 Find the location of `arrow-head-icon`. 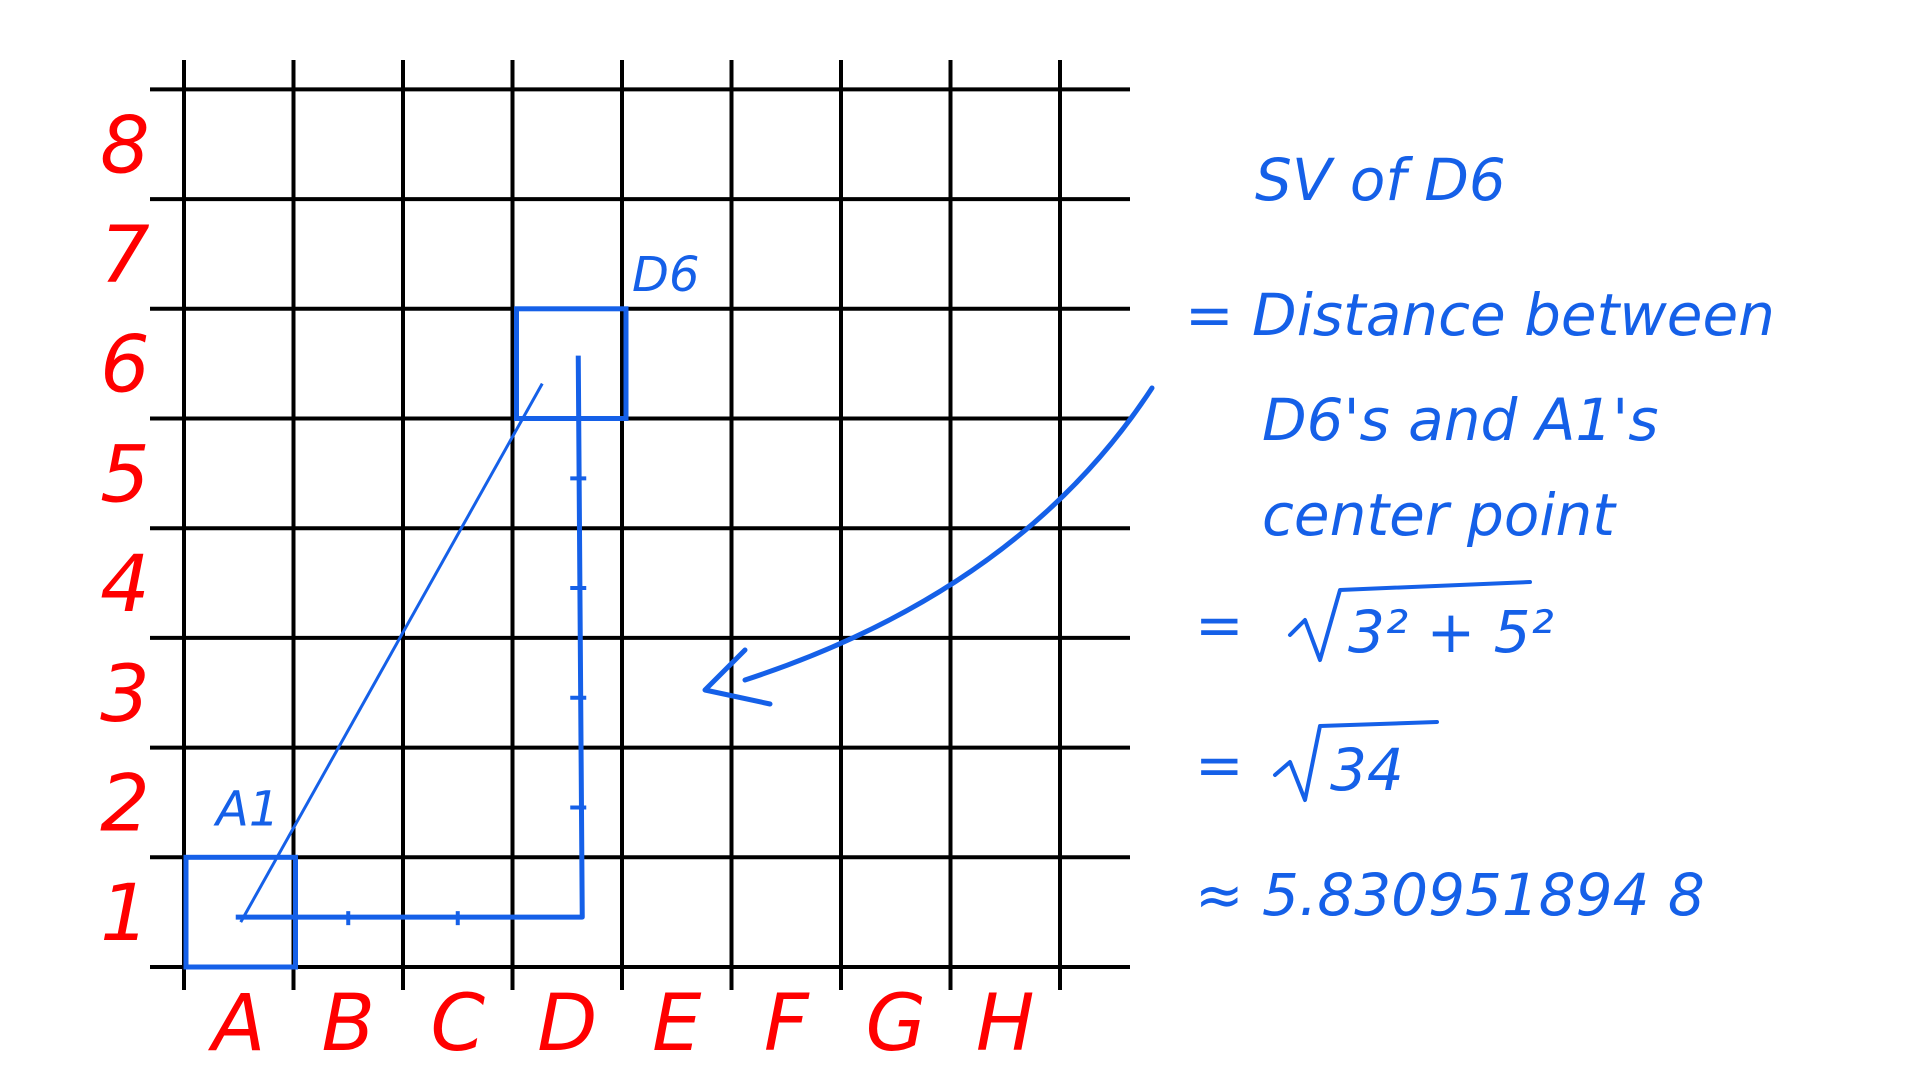

arrow-head-icon is located at coordinates (737, 677).